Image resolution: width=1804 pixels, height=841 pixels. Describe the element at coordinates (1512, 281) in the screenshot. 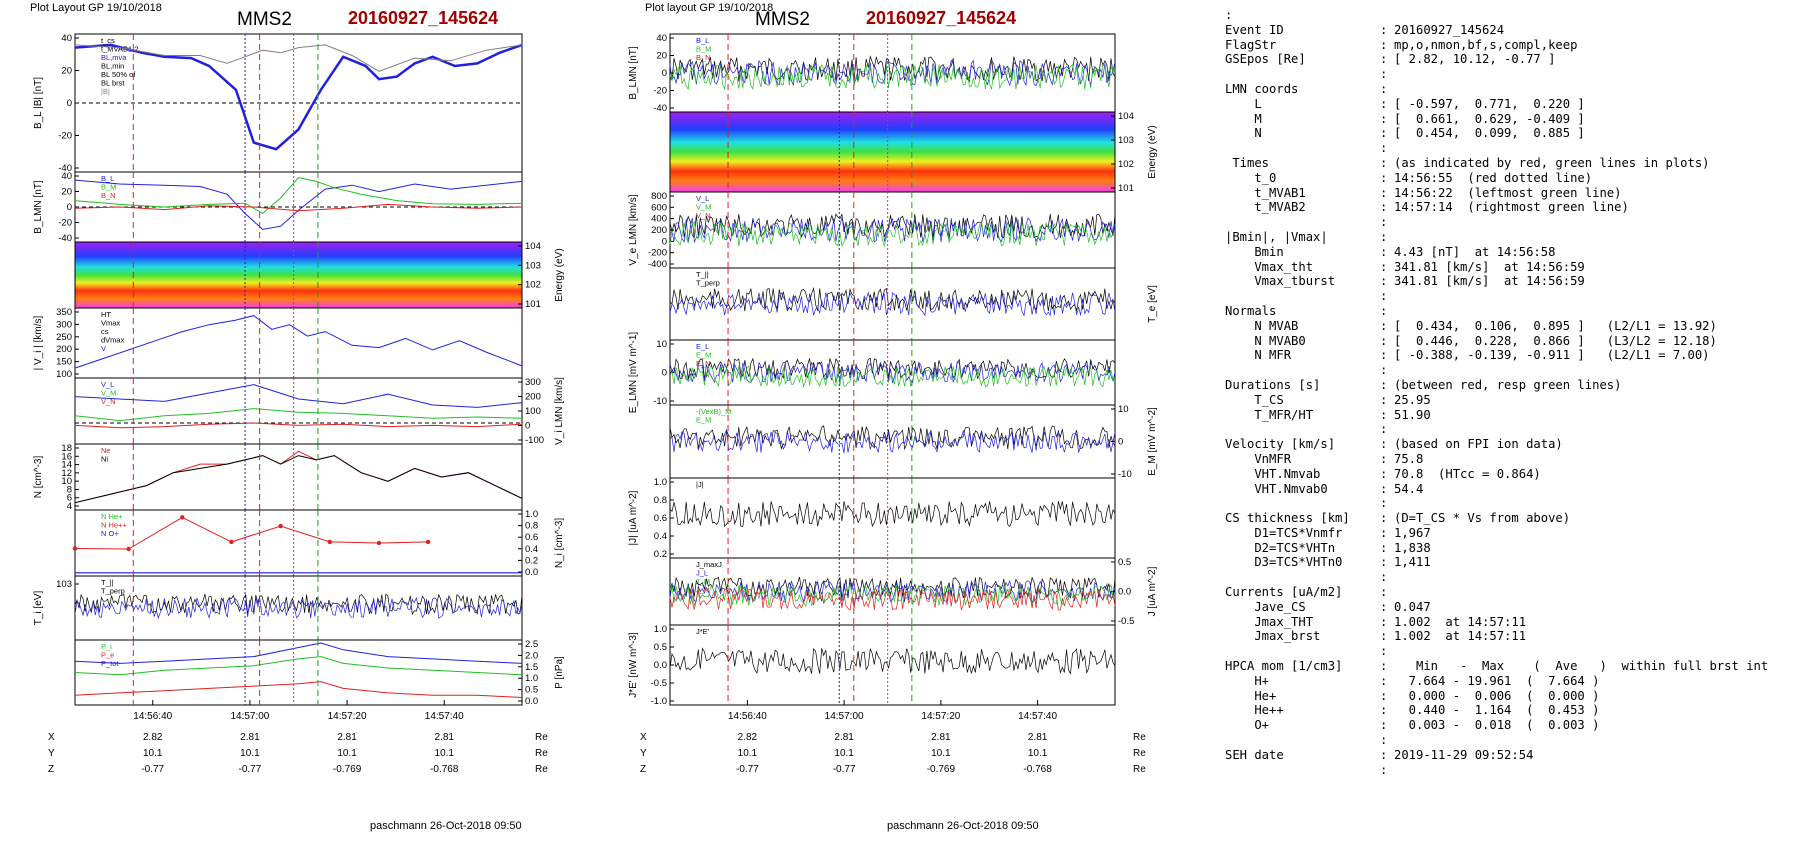

I see `summary-row: Vmax_tburst:341.81 [km/s] at 14:56:59` at that location.